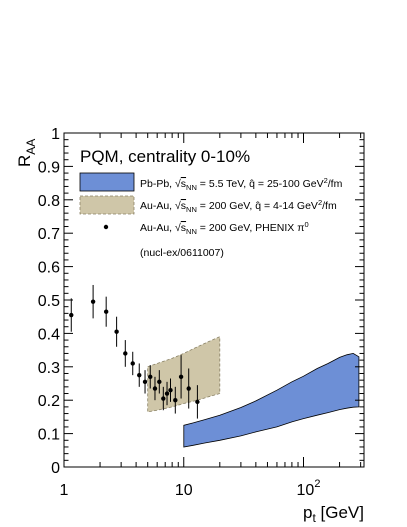 Image resolution: width=407 pixels, height=527 pixels. I want to click on y-tick-label: 0.1, so click(49, 435).